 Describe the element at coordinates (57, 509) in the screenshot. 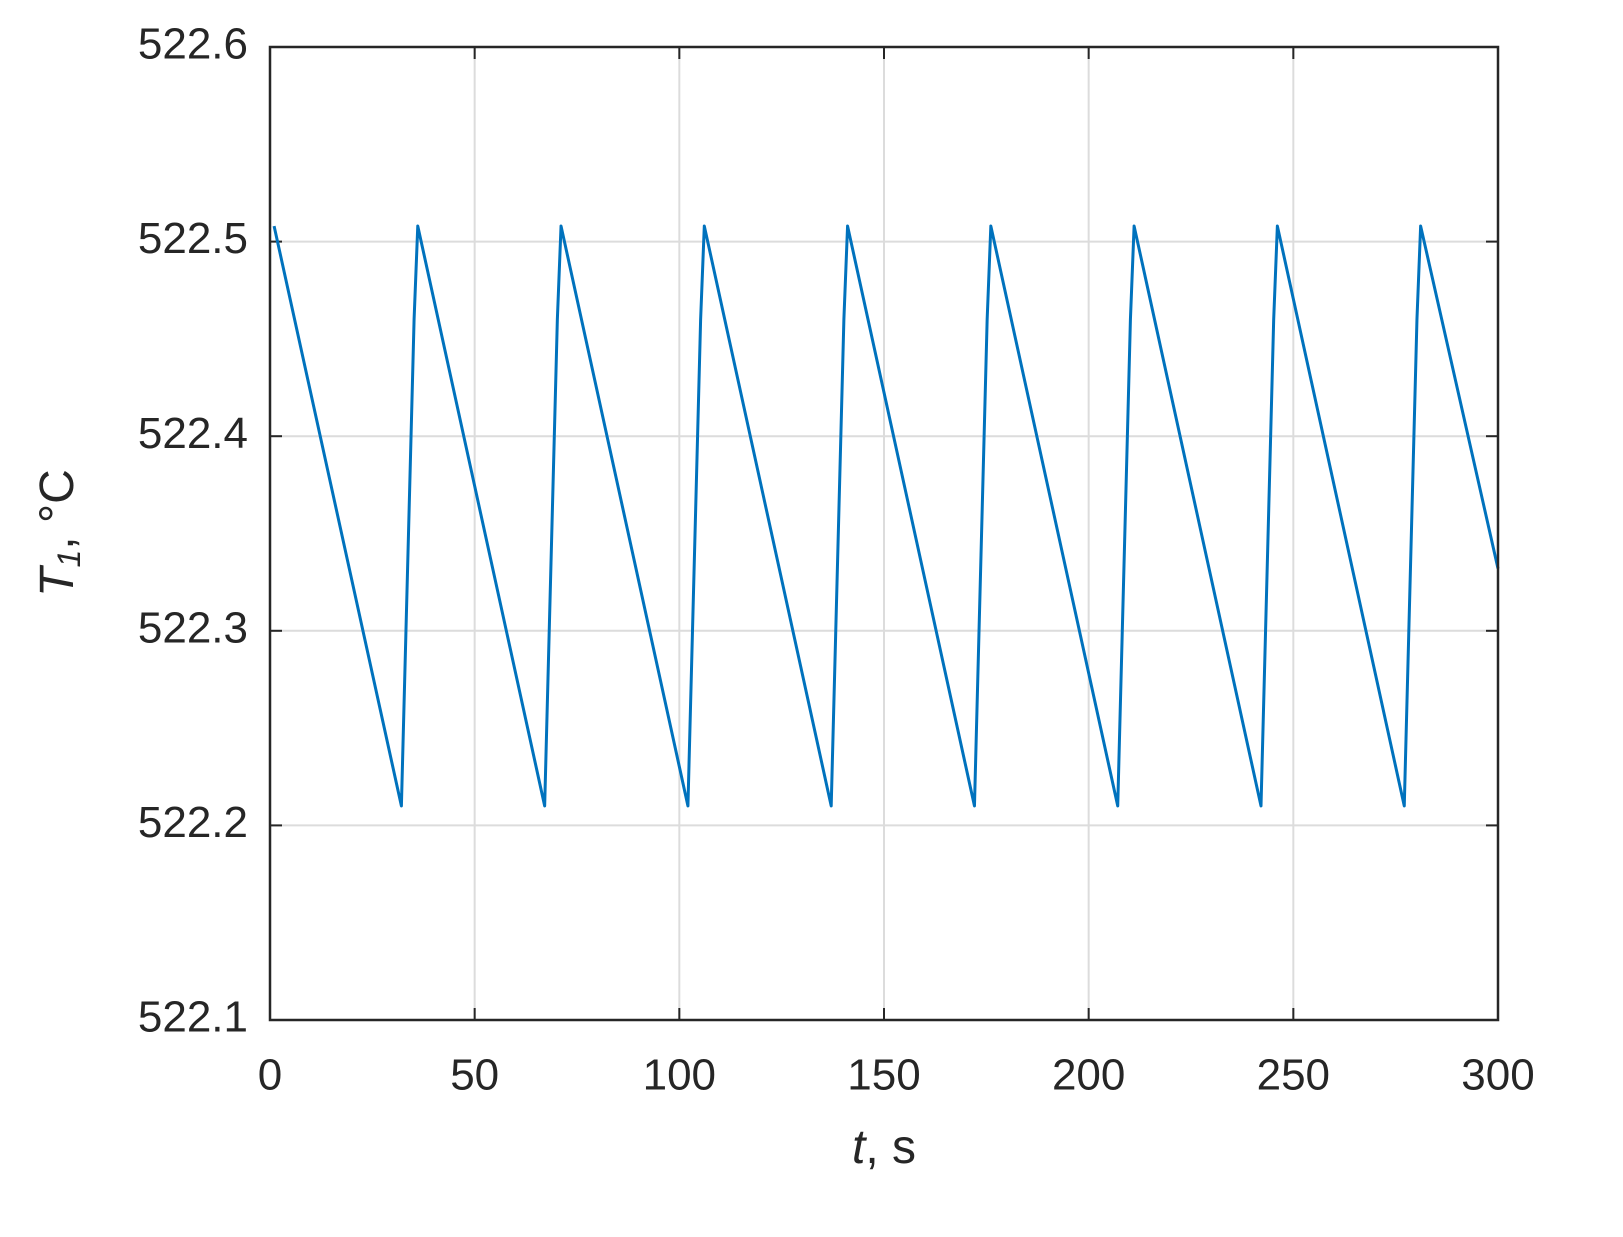

I see `y-label-unit: , °C` at that location.